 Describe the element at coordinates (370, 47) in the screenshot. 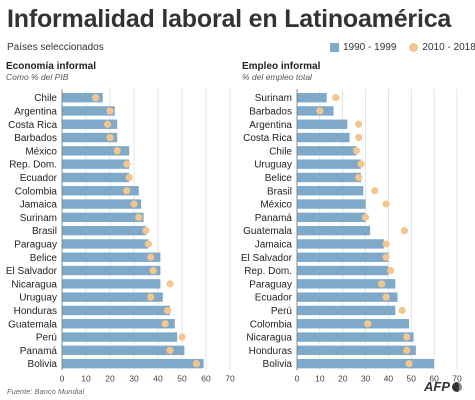

I see `legend-label-1990: 1990 - 1999` at that location.